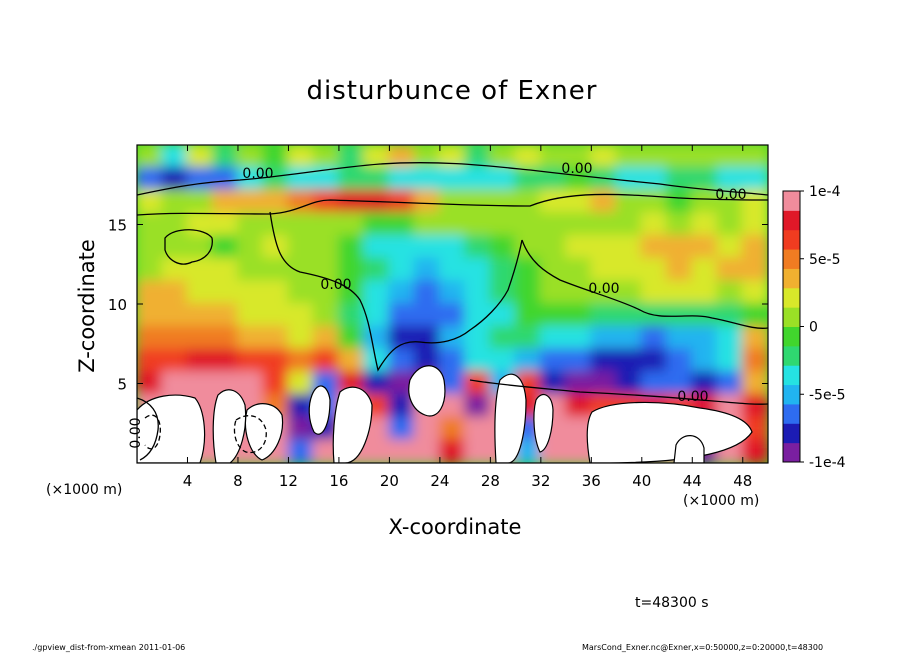 Image resolution: width=904 pixels, height=654 pixels. I want to click on colorbar: 1e-4 5e-5 0 -5e-5 -1e-4, so click(814, 327).